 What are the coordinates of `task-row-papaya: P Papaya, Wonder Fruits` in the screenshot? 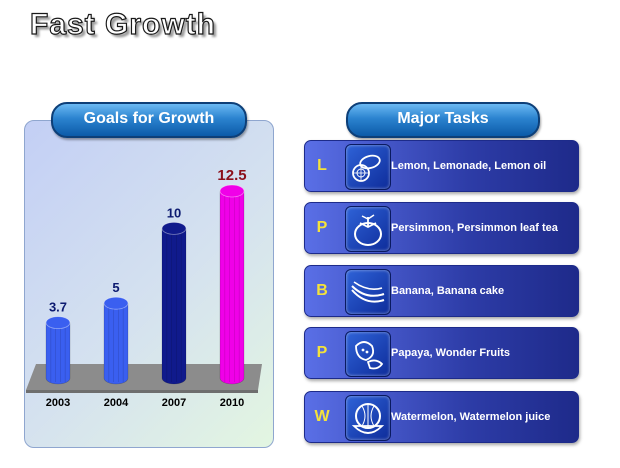 It's located at (441, 353).